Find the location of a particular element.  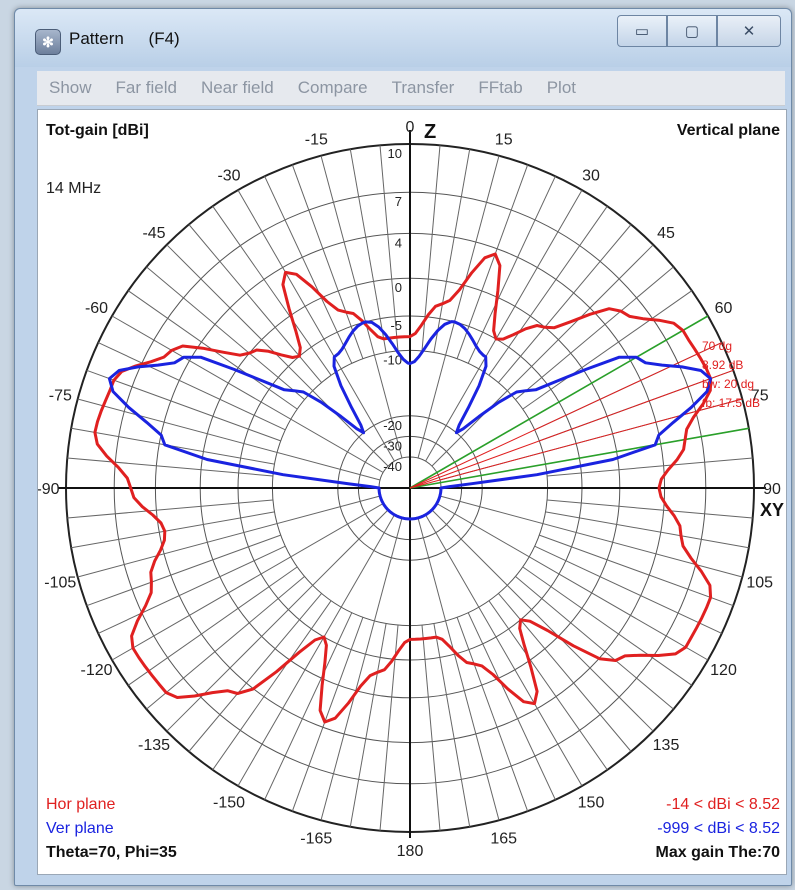

ring-level-label: -40 is located at coordinates (392, 466).